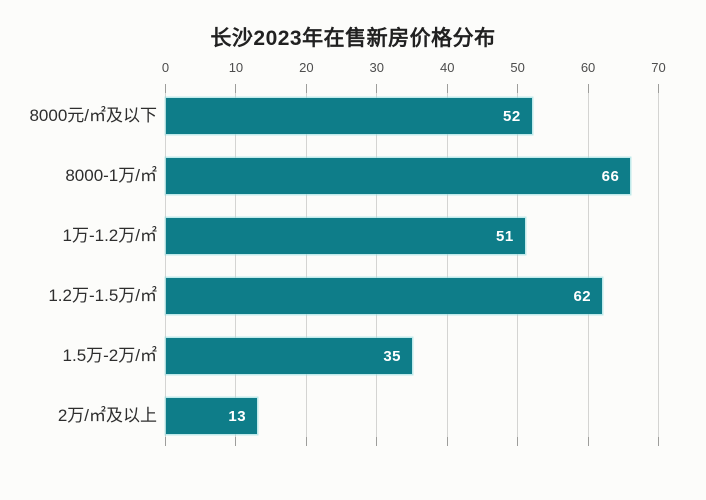 This screenshot has height=500, width=706. Describe the element at coordinates (306, 67) in the screenshot. I see `x-axis-tick-label: 20` at that location.